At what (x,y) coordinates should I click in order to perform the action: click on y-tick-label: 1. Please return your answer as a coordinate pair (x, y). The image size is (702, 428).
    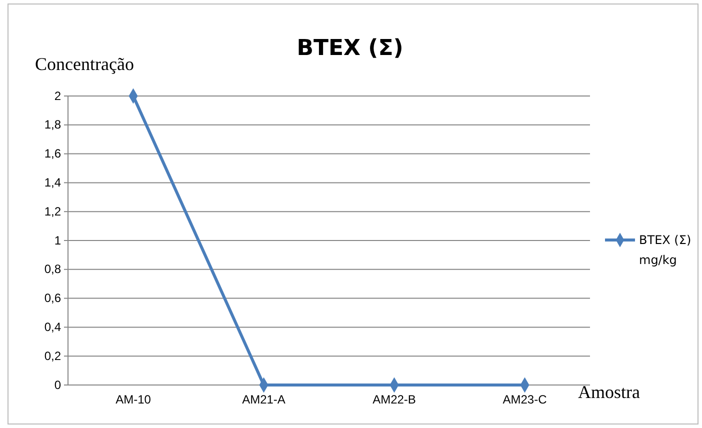
    Looking at the image, I should click on (58, 240).